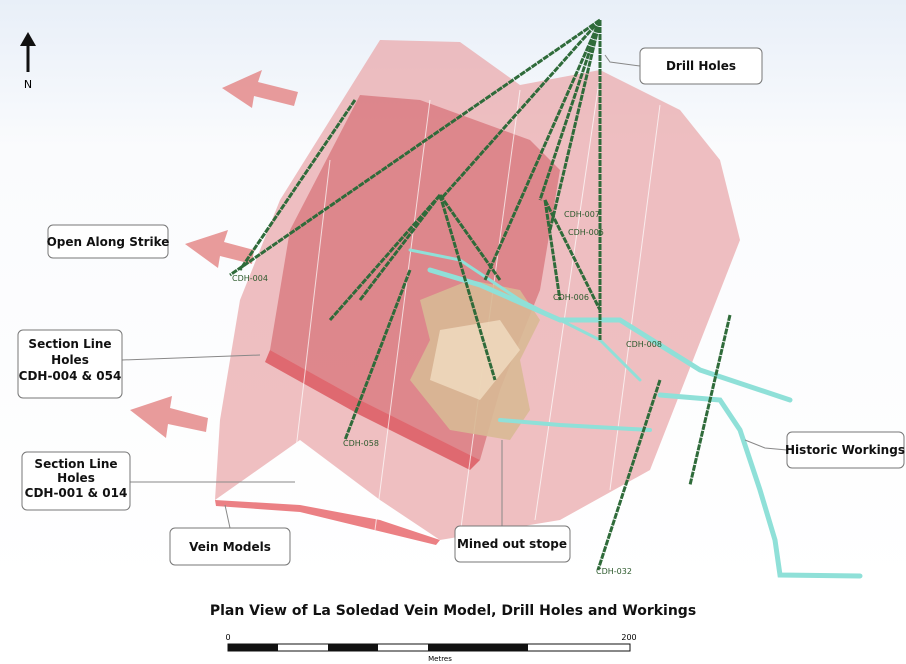  I want to click on north-arrow: N, so click(28, 61).